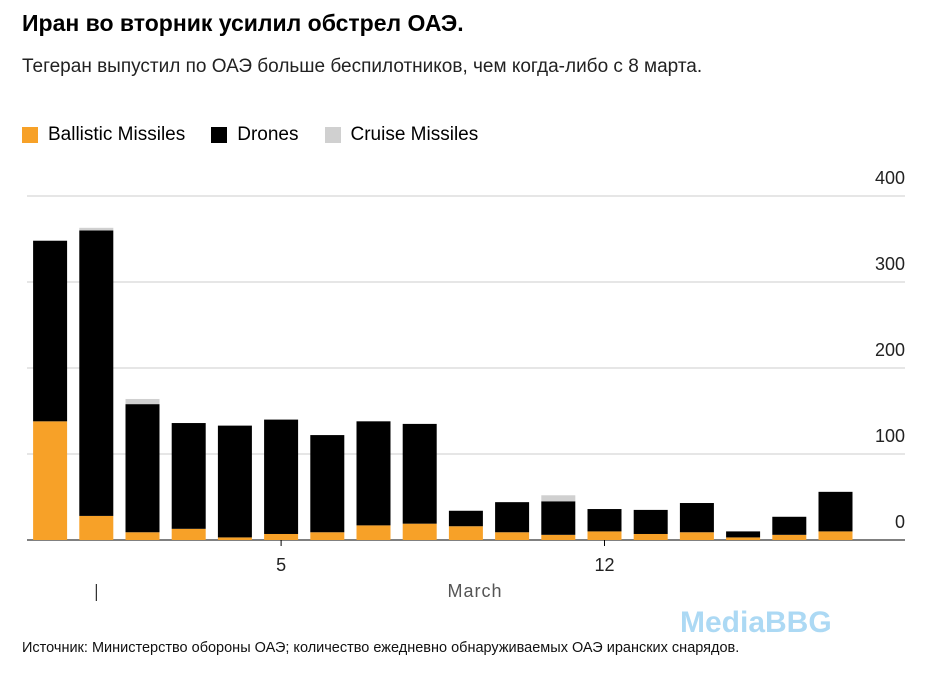 The height and width of the screenshot is (684, 927). I want to click on y-tick-label: 100, so click(890, 436).